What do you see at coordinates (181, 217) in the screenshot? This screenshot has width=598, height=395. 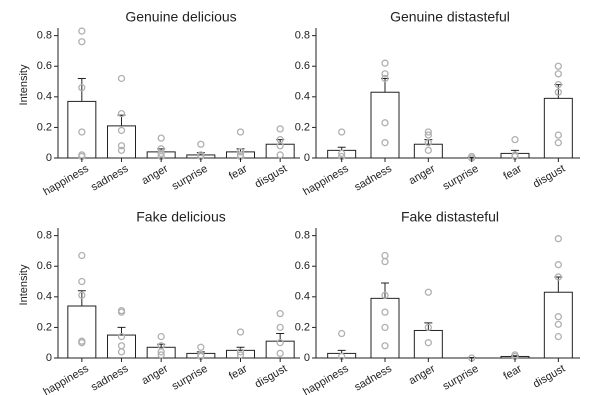 I see `panel-title: Fake delicious` at bounding box center [181, 217].